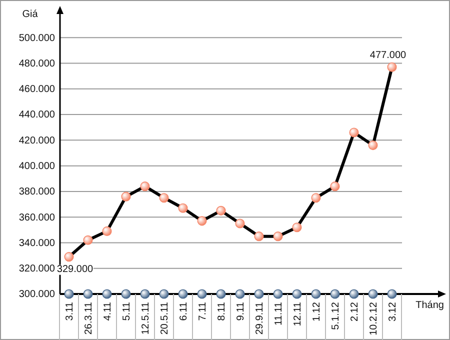 This screenshot has height=340, width=450. I want to click on x-tick-label: 3.12, so click(393, 312).